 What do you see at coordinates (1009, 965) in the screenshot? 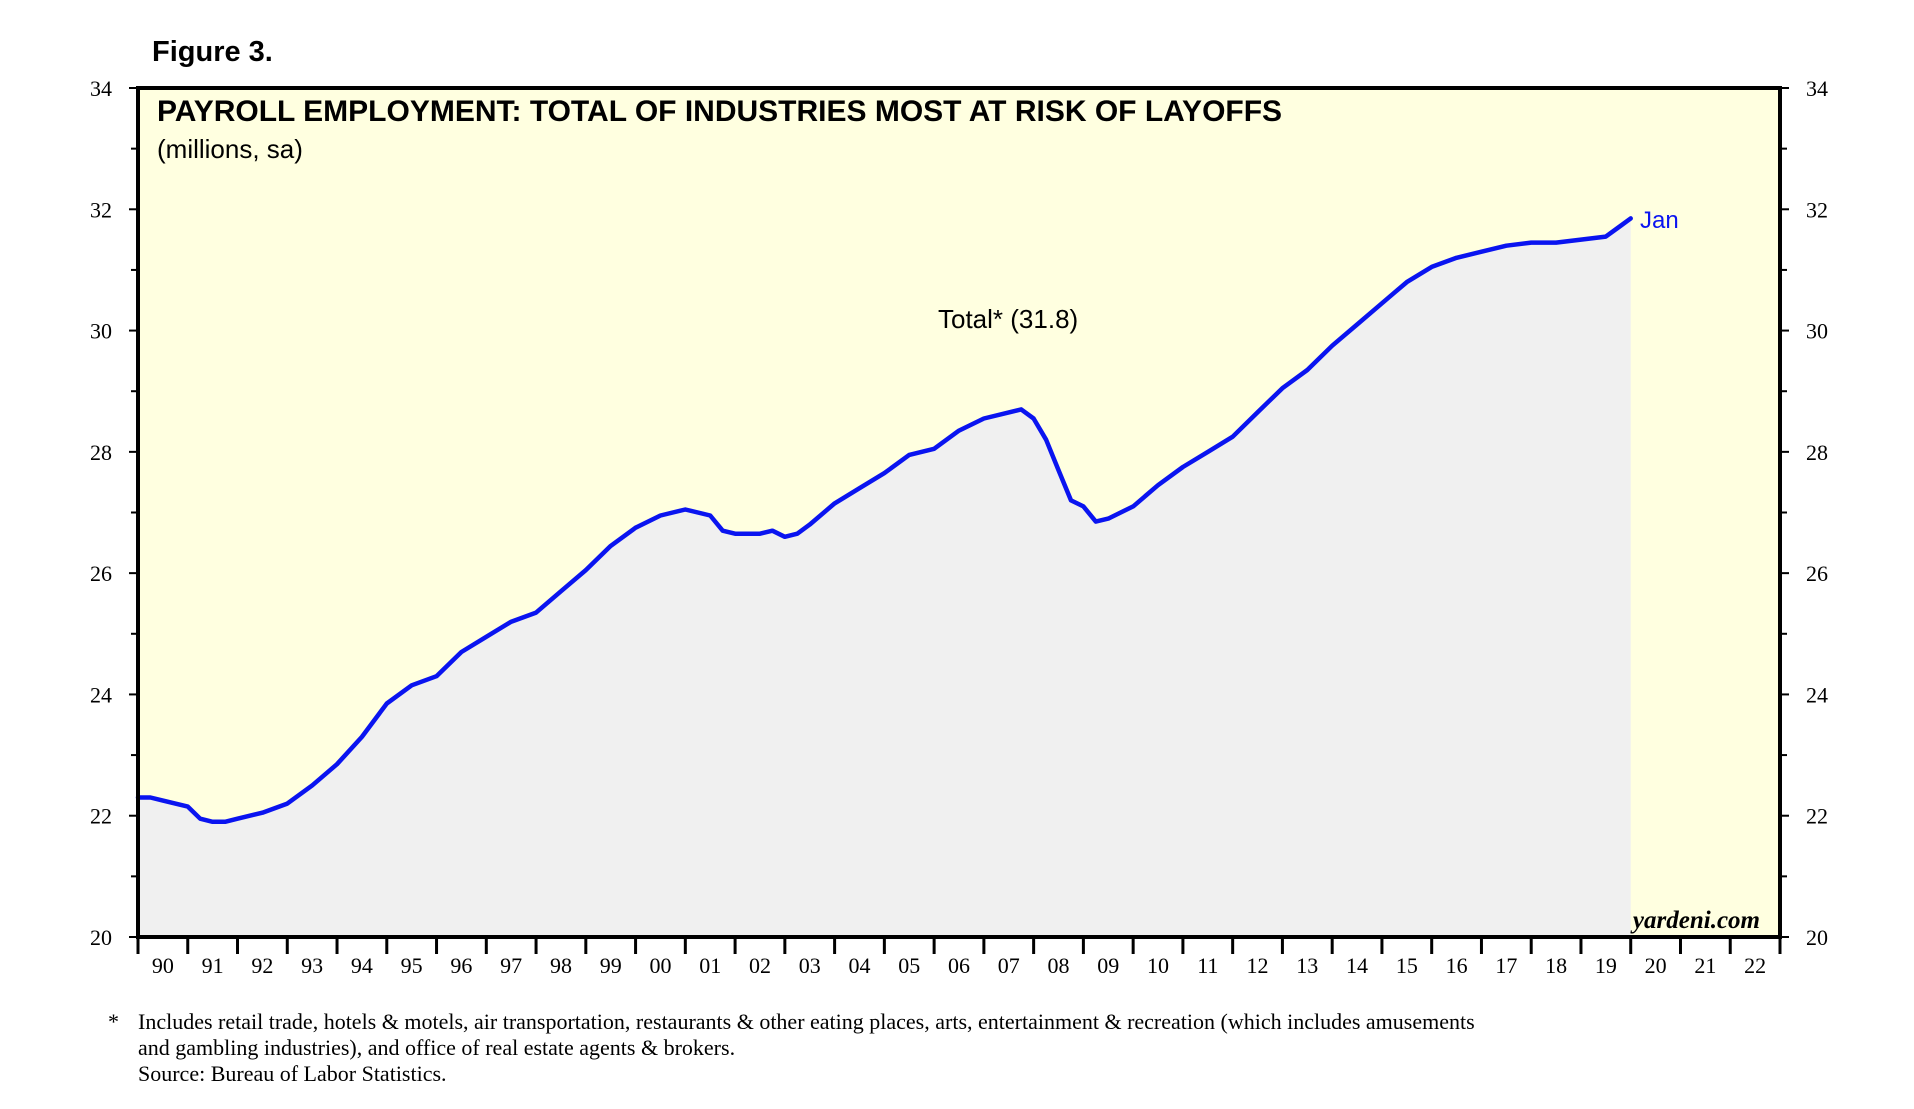
I see `x-tick-label: 07` at bounding box center [1009, 965].